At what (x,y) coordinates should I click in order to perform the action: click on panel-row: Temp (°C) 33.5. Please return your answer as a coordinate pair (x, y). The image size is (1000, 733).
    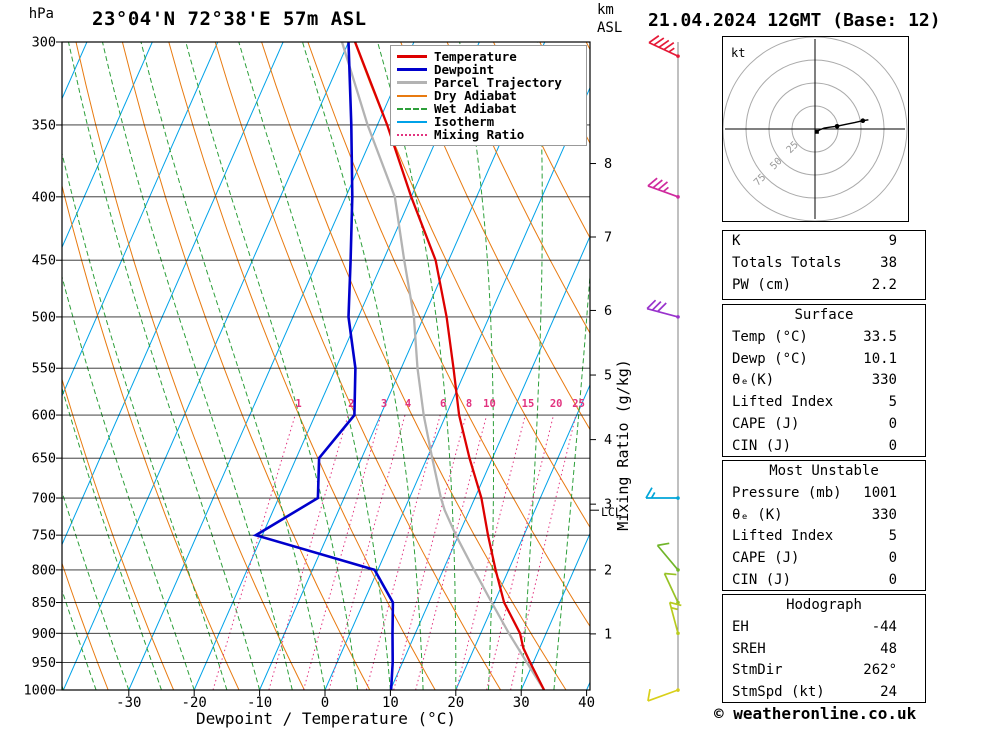
    Looking at the image, I should click on (824, 338).